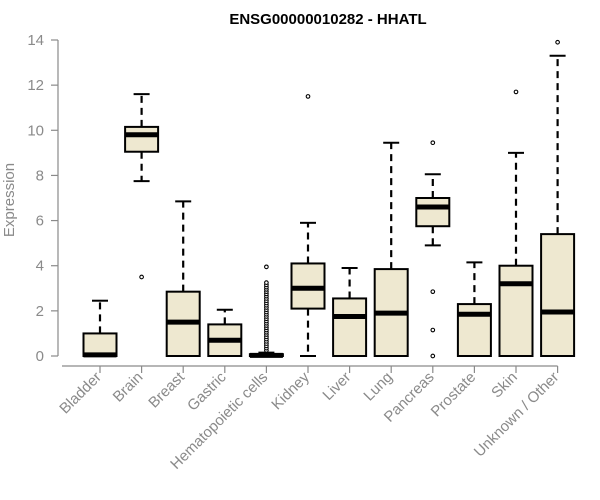 This screenshot has width=600, height=500. I want to click on category-label-1: Brain, so click(128, 387).